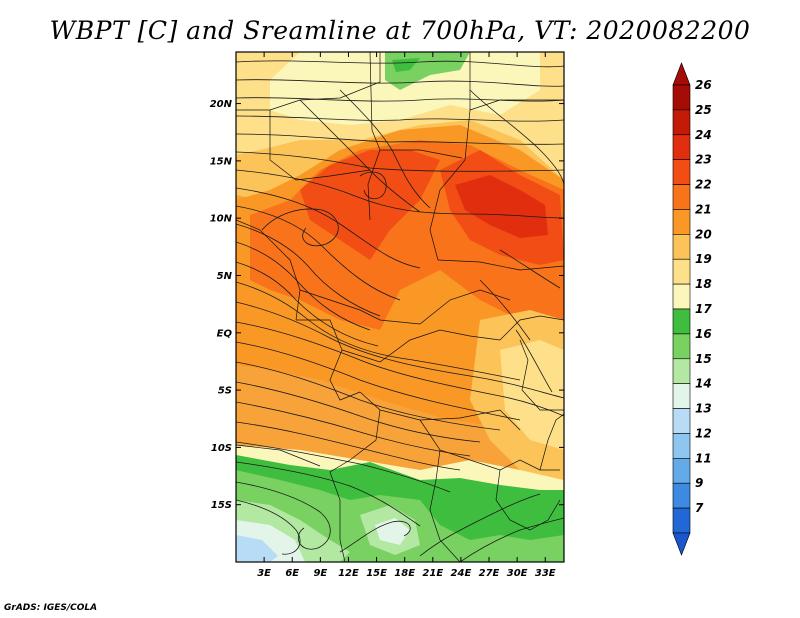 This screenshot has width=800, height=618. I want to click on lat-tick-label: 10N, so click(221, 219).